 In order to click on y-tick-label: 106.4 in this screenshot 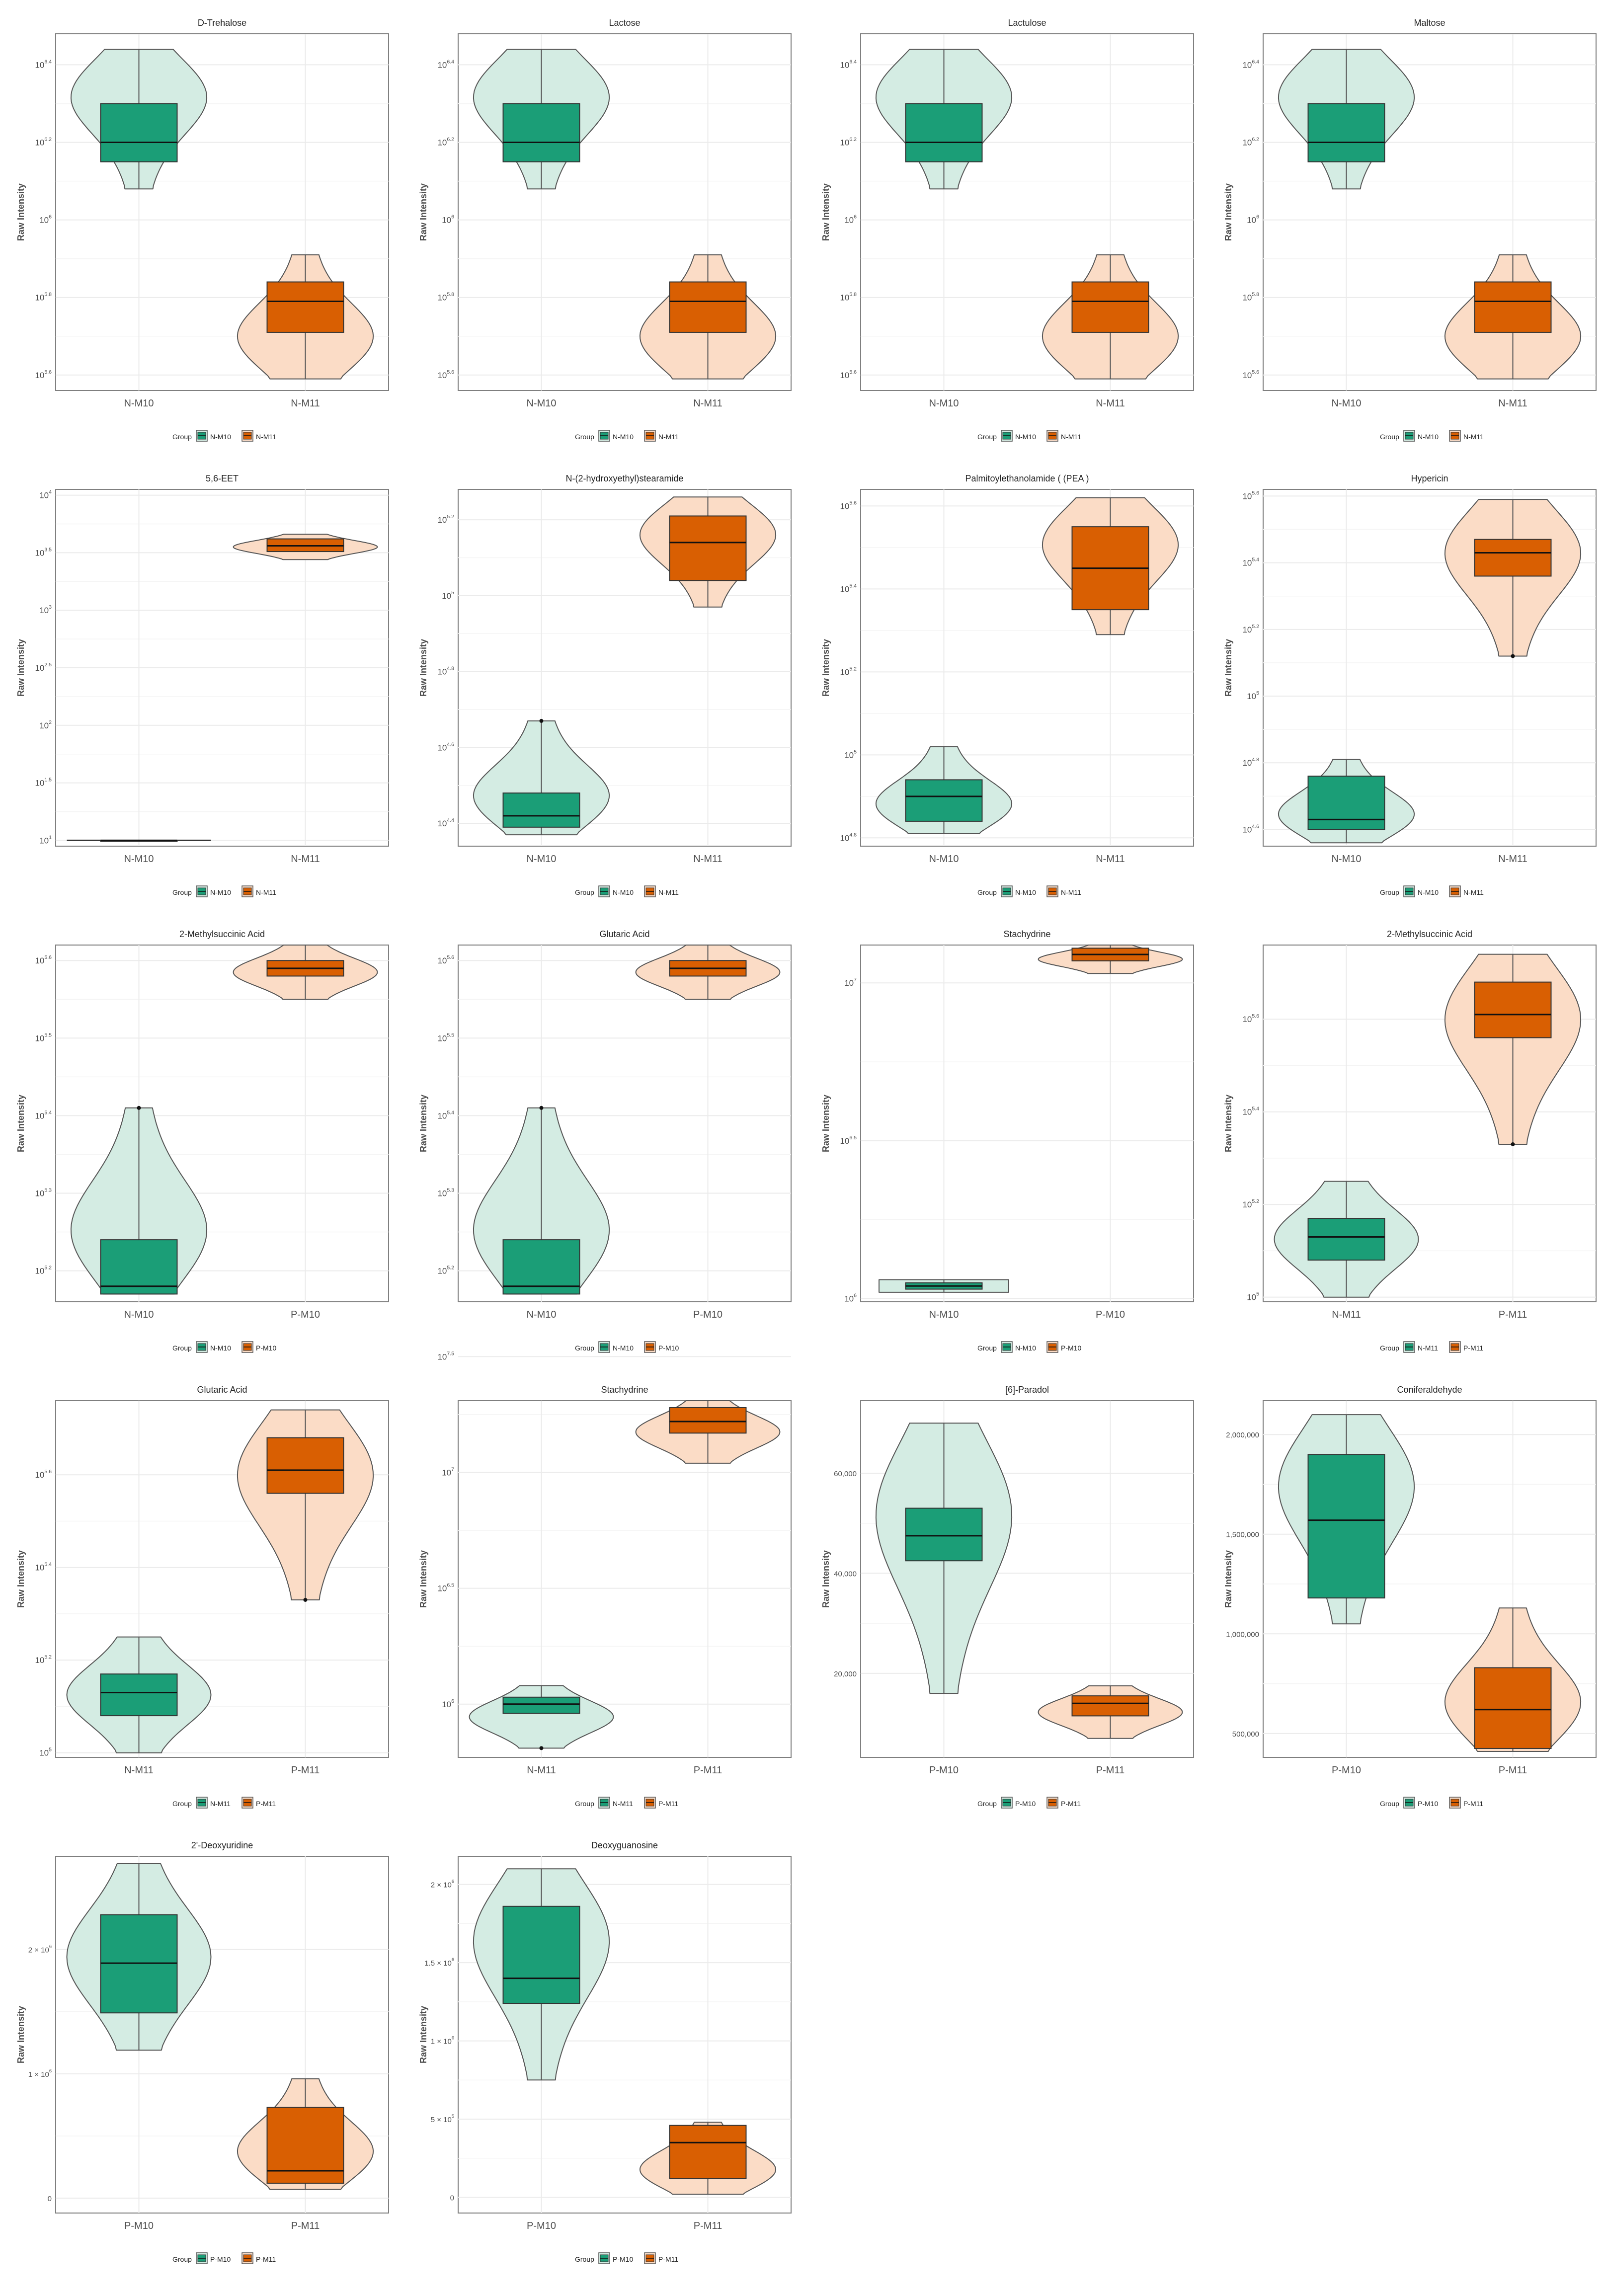, I will do `click(1250, 64)`.